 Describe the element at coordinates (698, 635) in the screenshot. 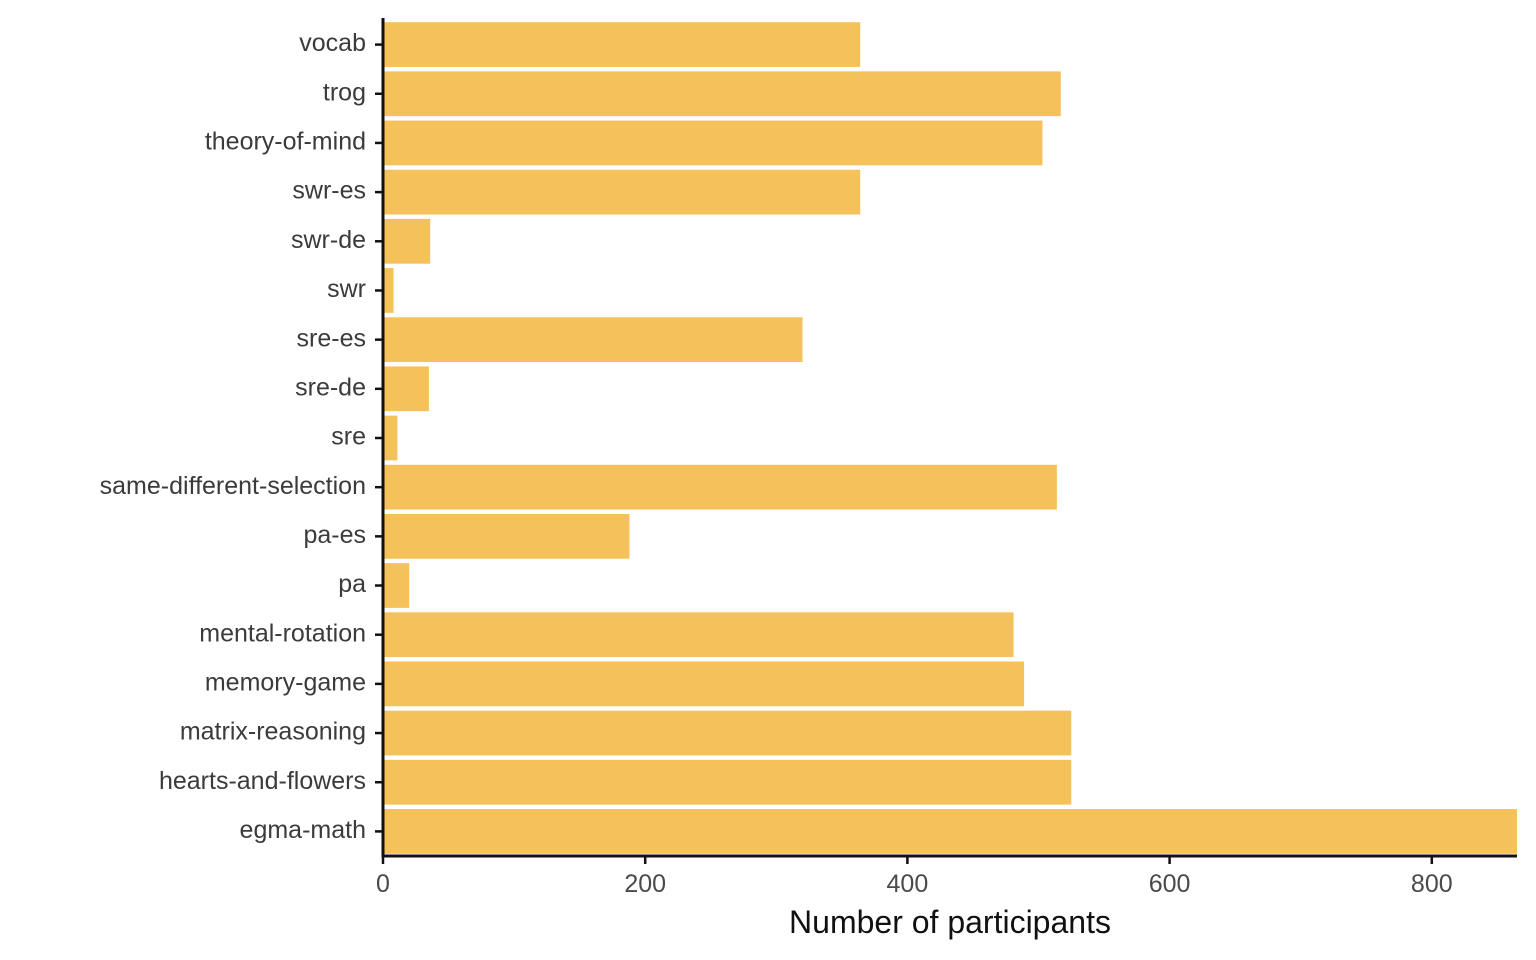

I see `bar-mental-rotation` at that location.